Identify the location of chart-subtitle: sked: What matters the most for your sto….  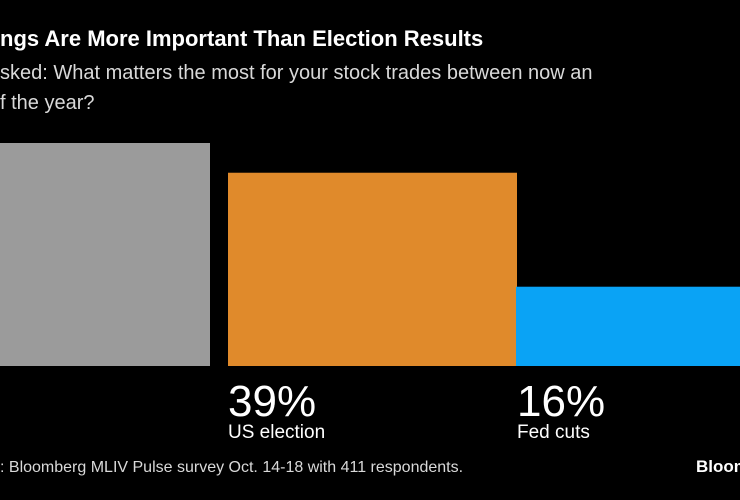
(370, 88).